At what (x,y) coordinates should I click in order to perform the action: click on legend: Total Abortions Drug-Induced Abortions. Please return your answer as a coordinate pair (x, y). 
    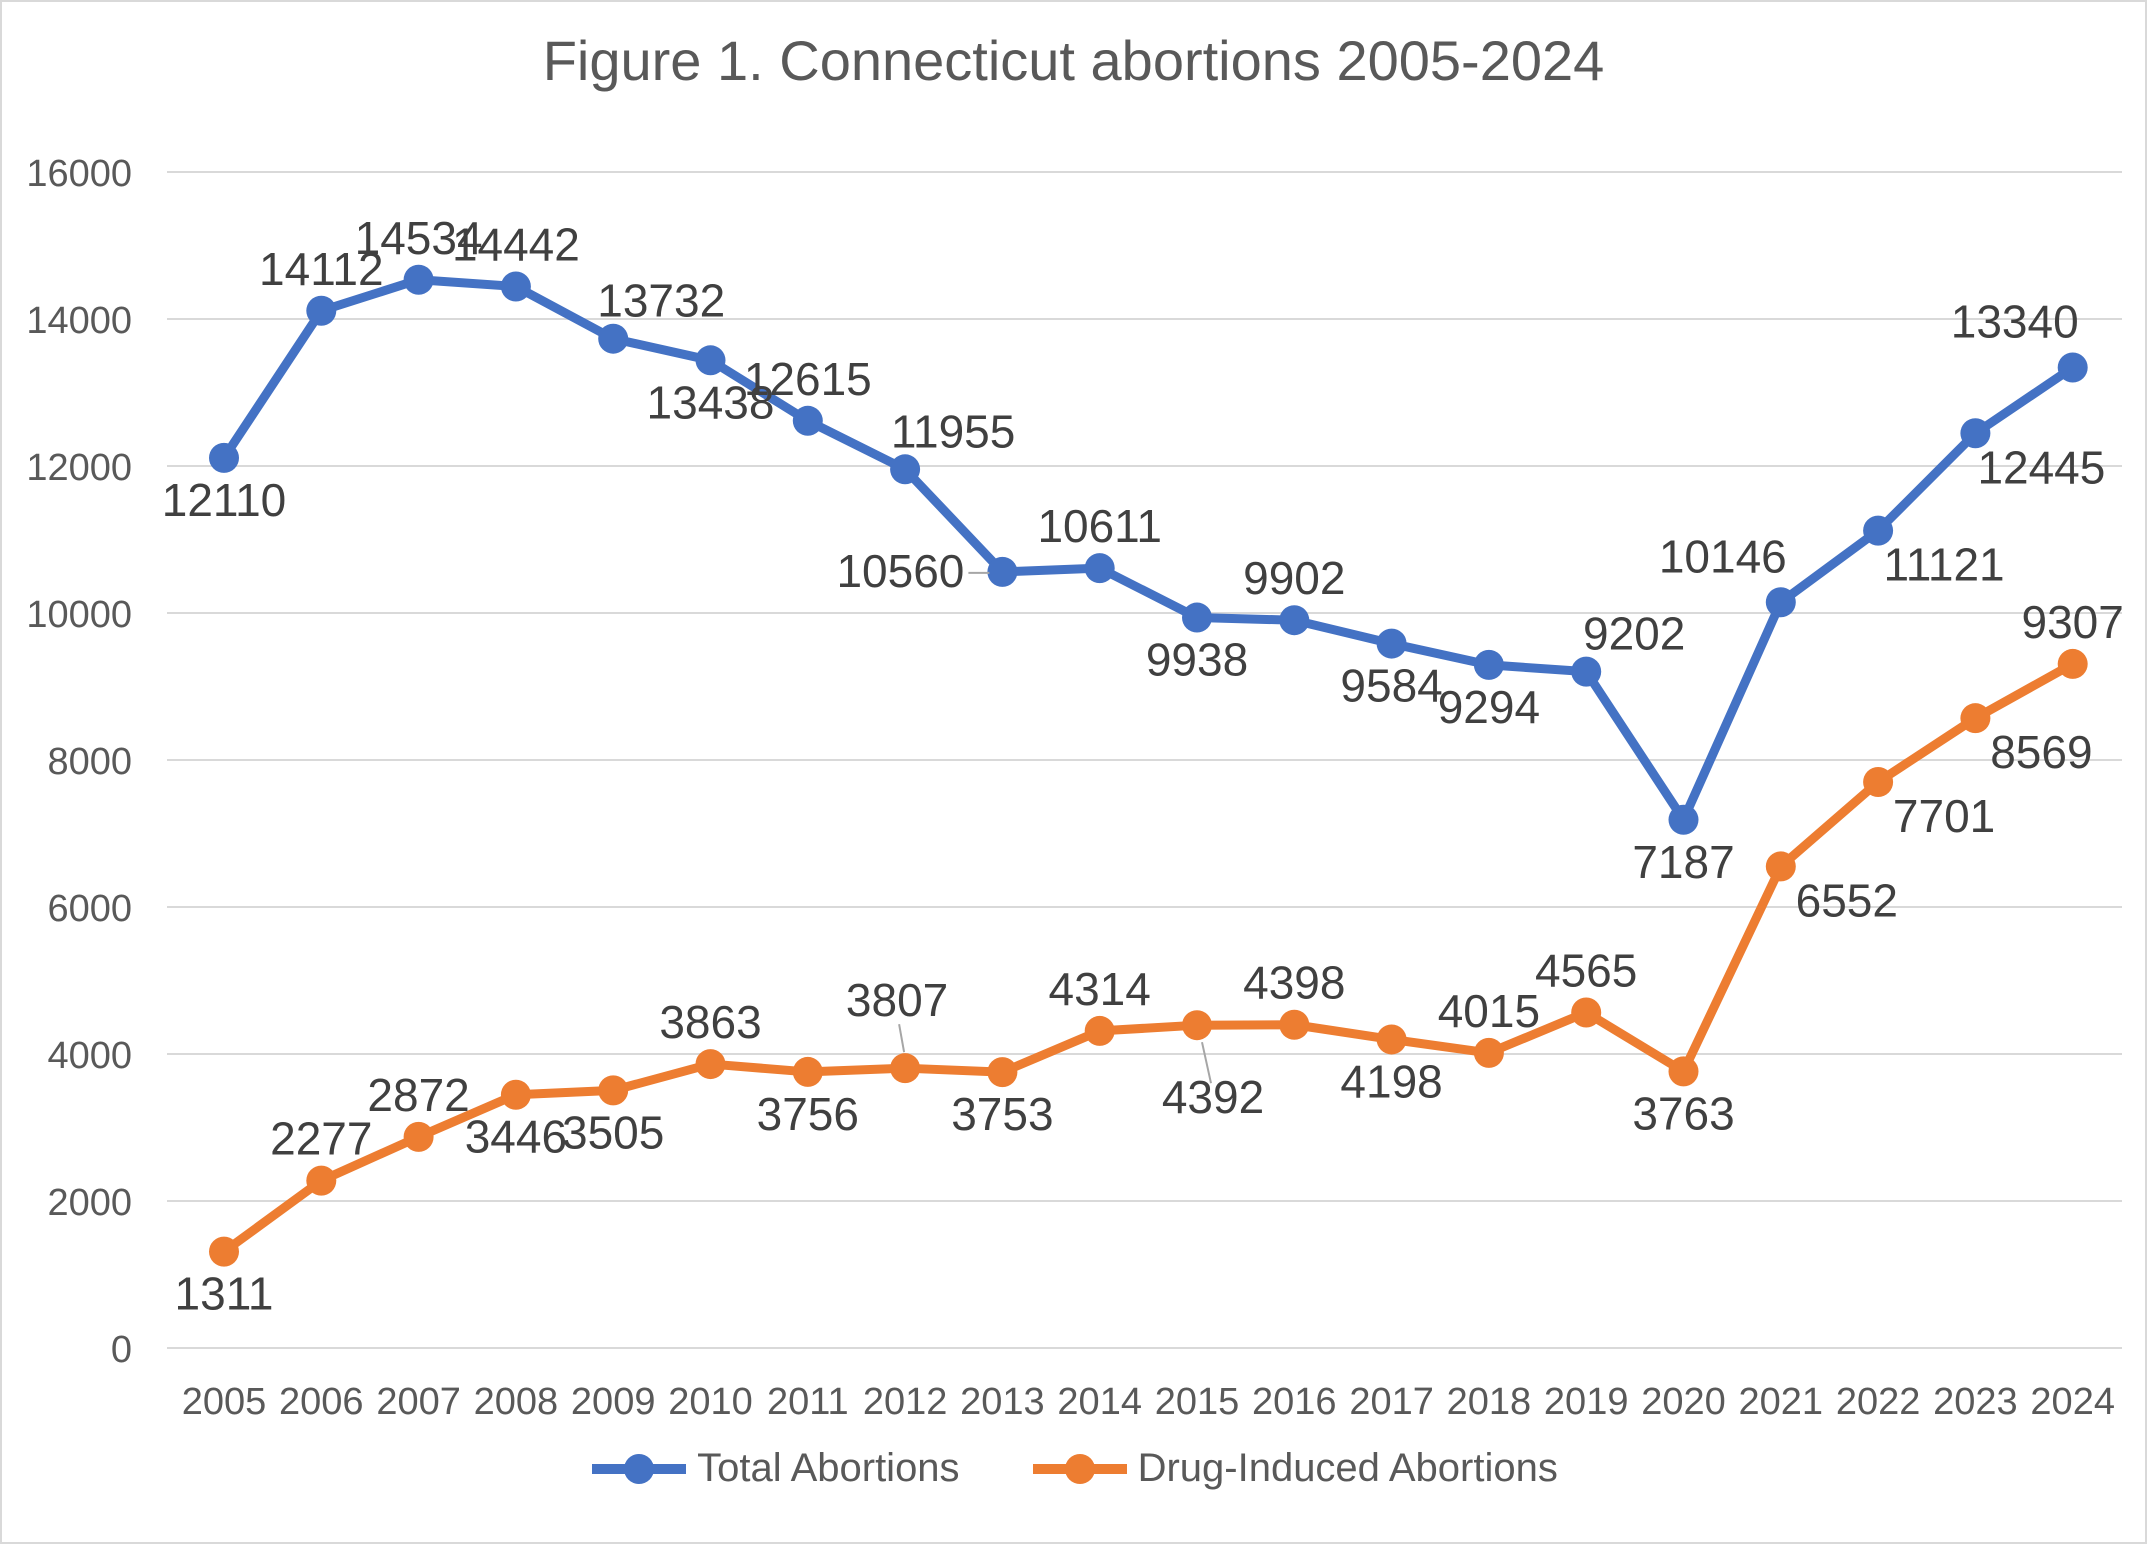
    Looking at the image, I should click on (1073, 1468).